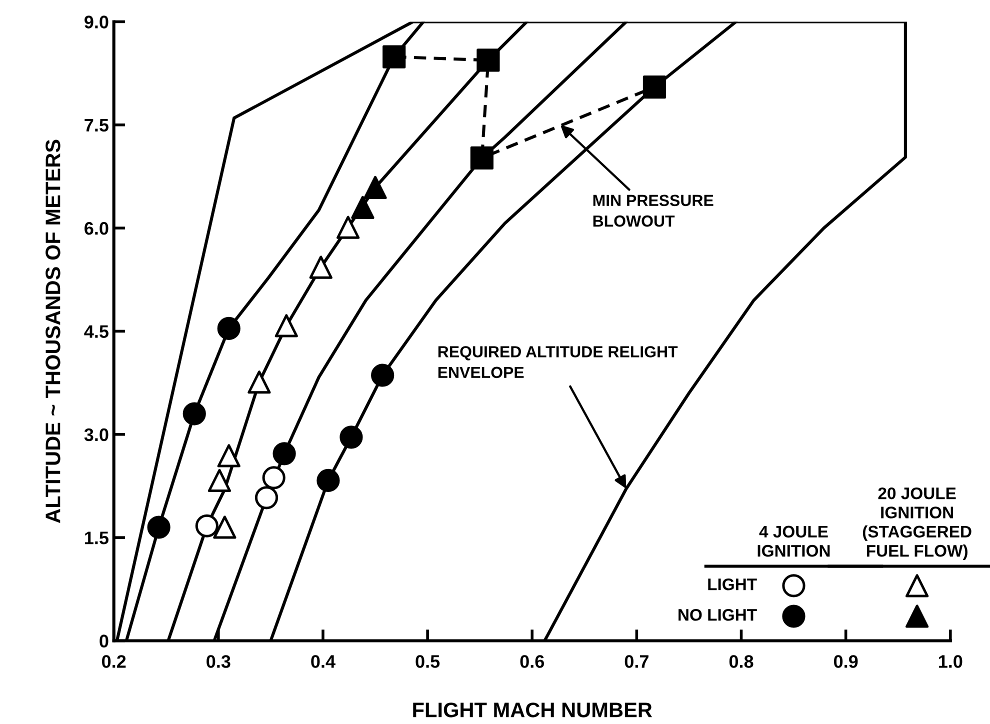 The height and width of the screenshot is (724, 990). I want to click on x-tick-label: 0.5, so click(428, 661).